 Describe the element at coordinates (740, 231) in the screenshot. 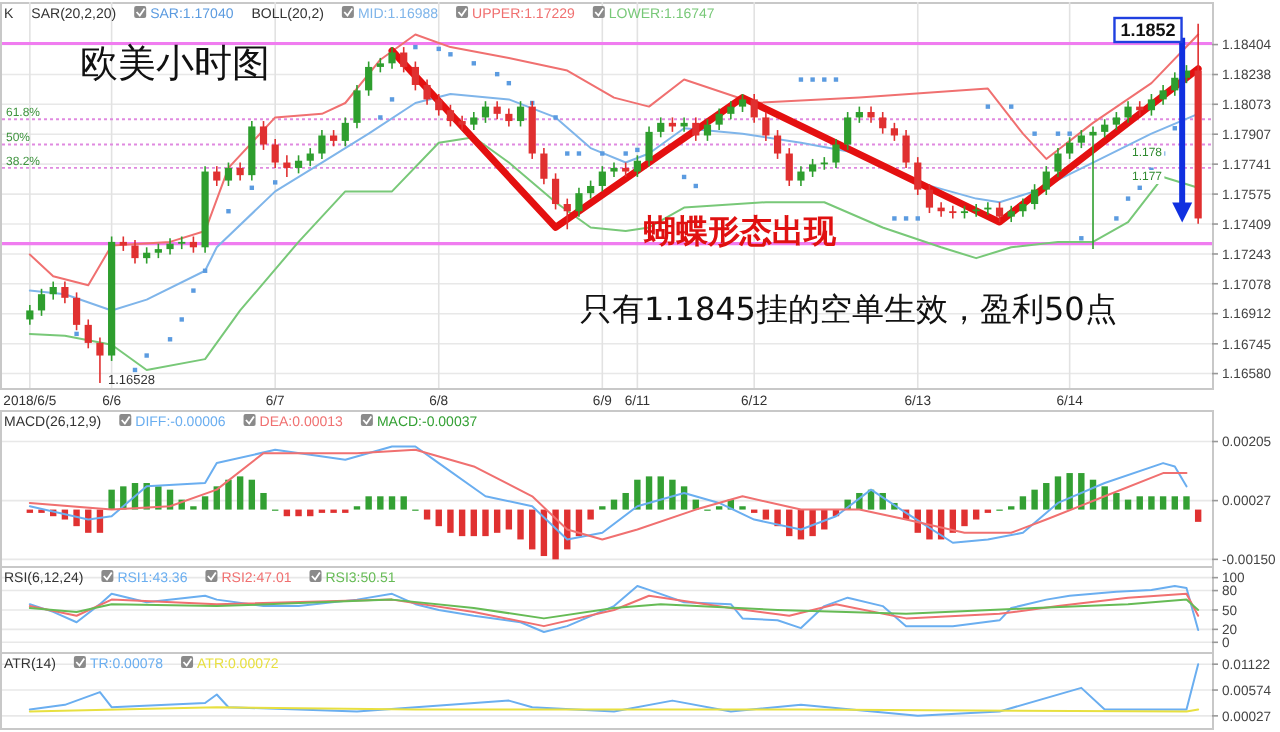

I see `annotation: 蝴蝶形态出现` at that location.